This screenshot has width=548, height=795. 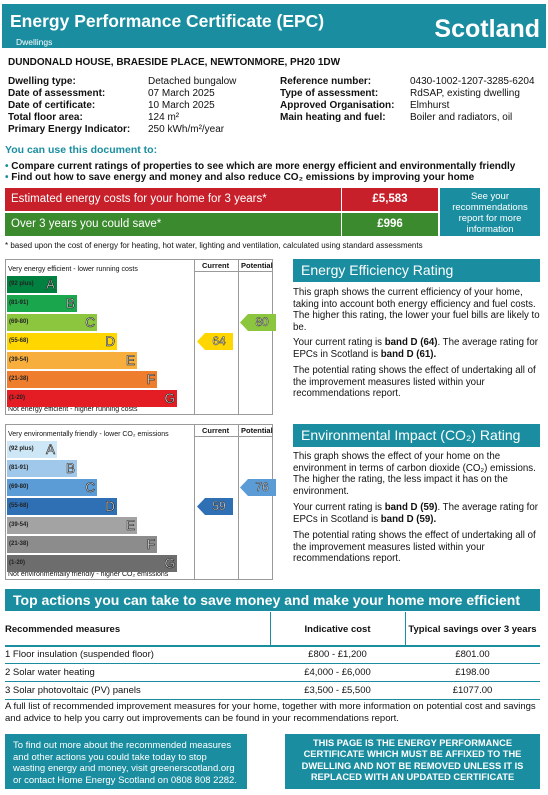 What do you see at coordinates (45, 117) in the screenshot?
I see `detail-label: Total floor area:` at bounding box center [45, 117].